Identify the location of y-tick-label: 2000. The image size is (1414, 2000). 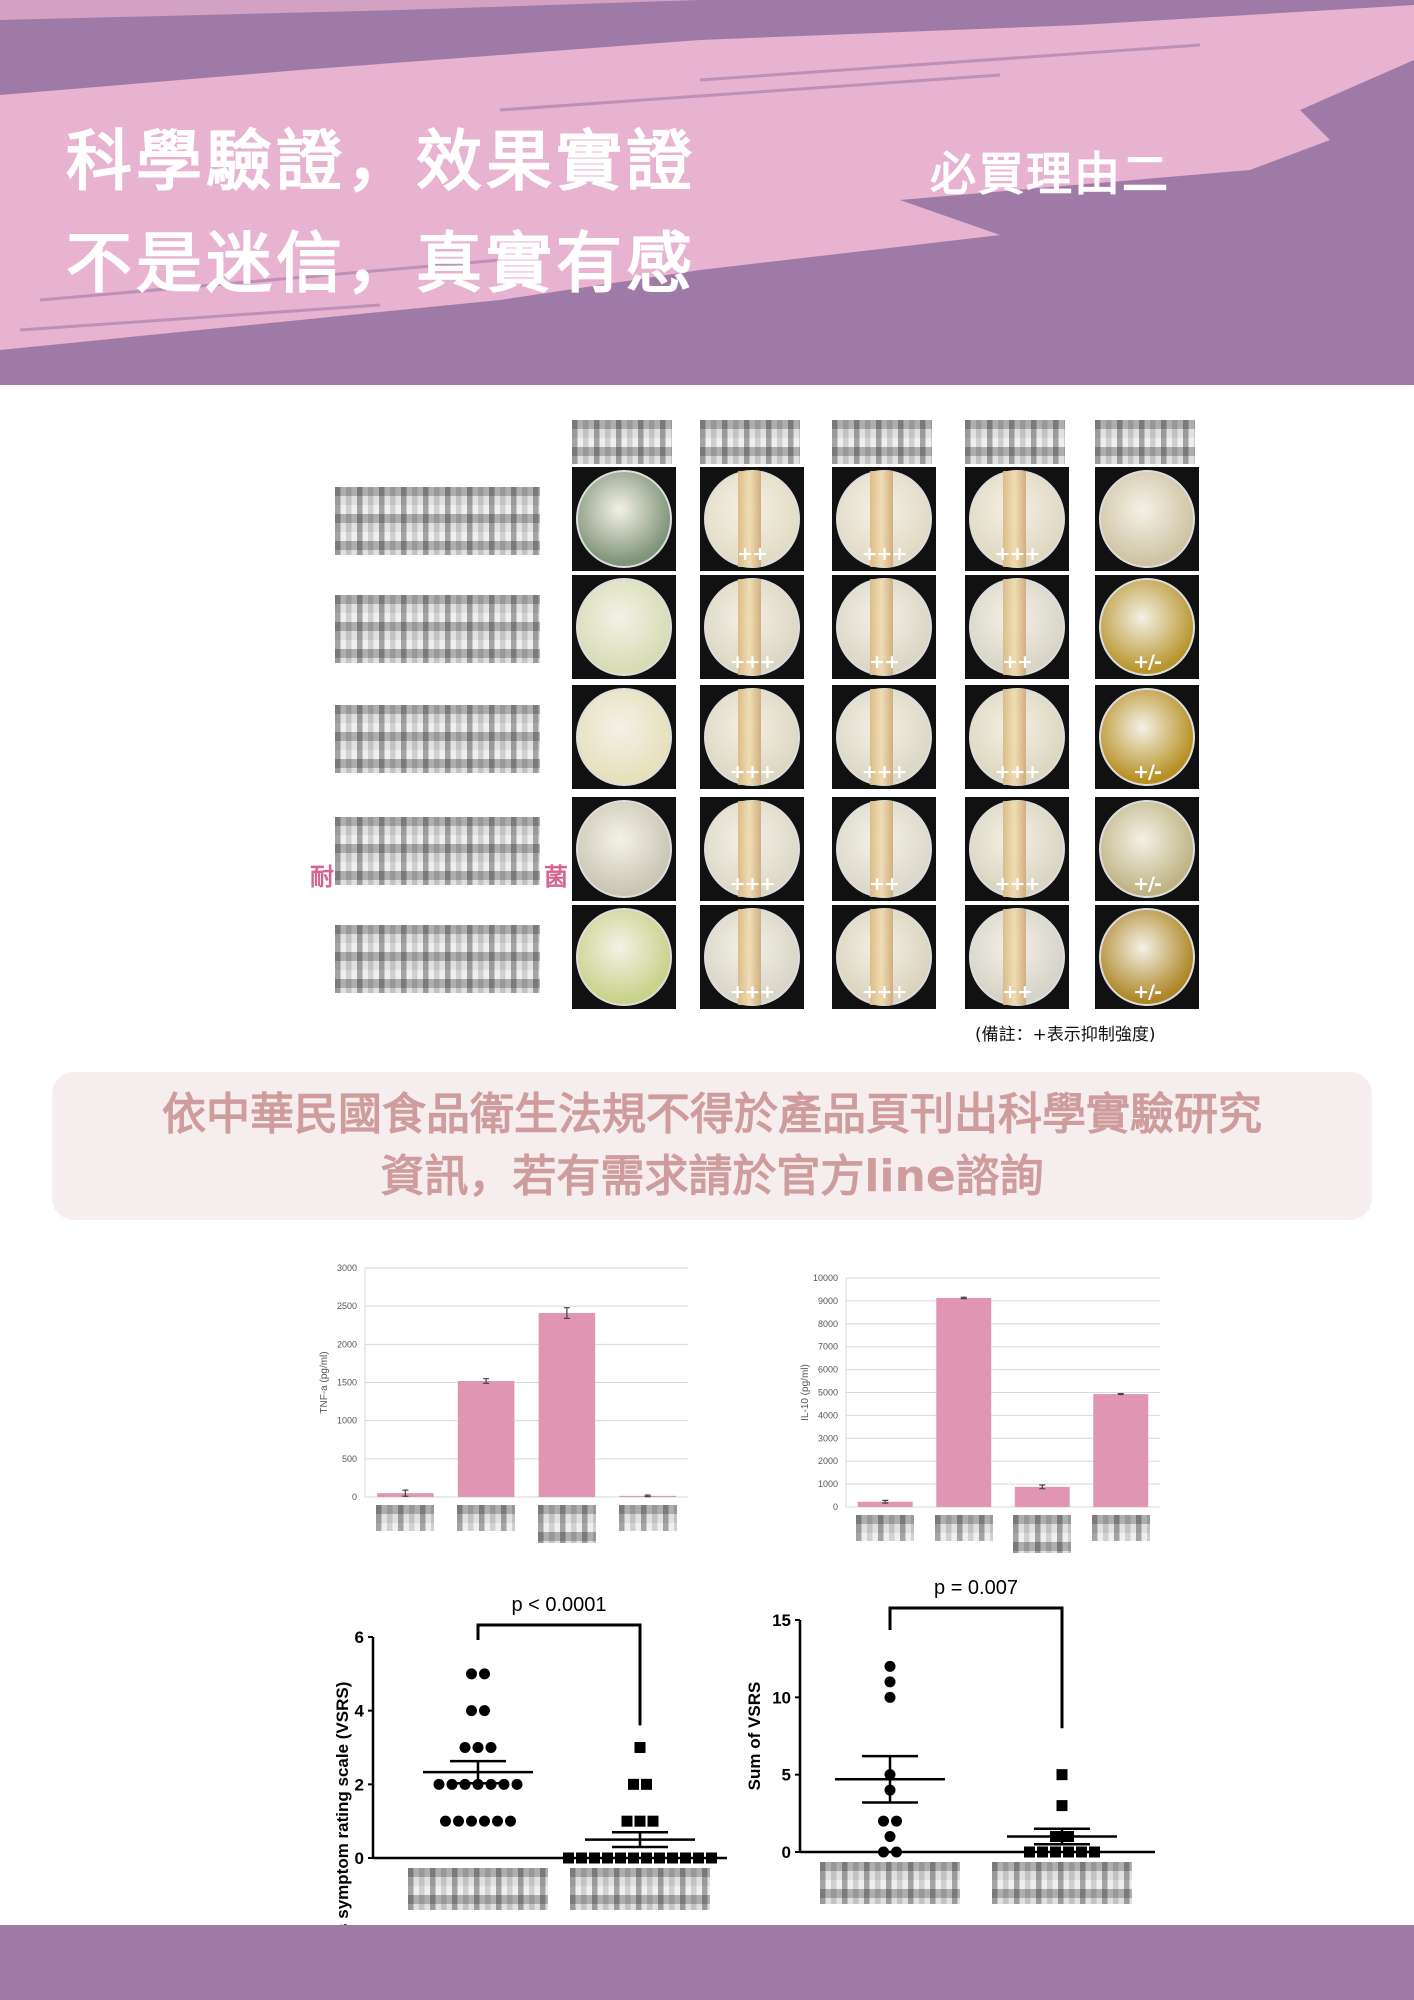
(347, 1344).